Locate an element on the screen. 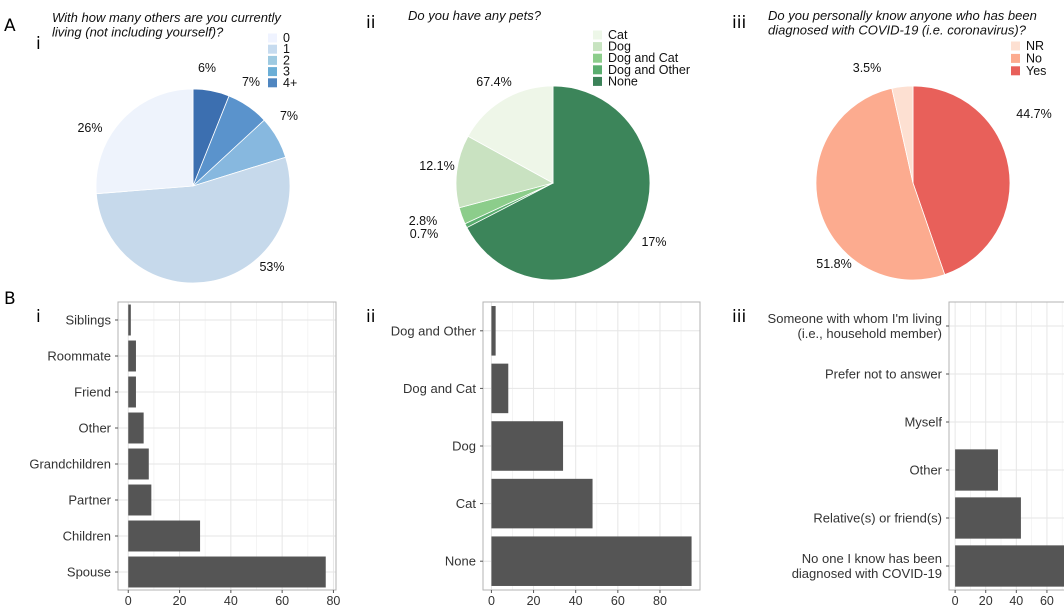 Image resolution: width=1064 pixels, height=609 pixels. legend-label: 2 is located at coordinates (286, 60).